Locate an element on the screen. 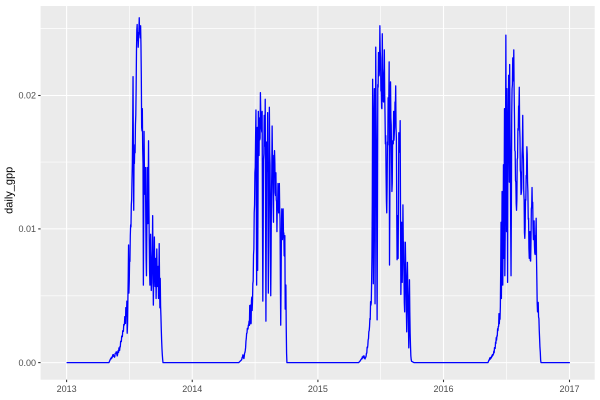 The width and height of the screenshot is (600, 400). svg-text: 2017 is located at coordinates (569, 389).